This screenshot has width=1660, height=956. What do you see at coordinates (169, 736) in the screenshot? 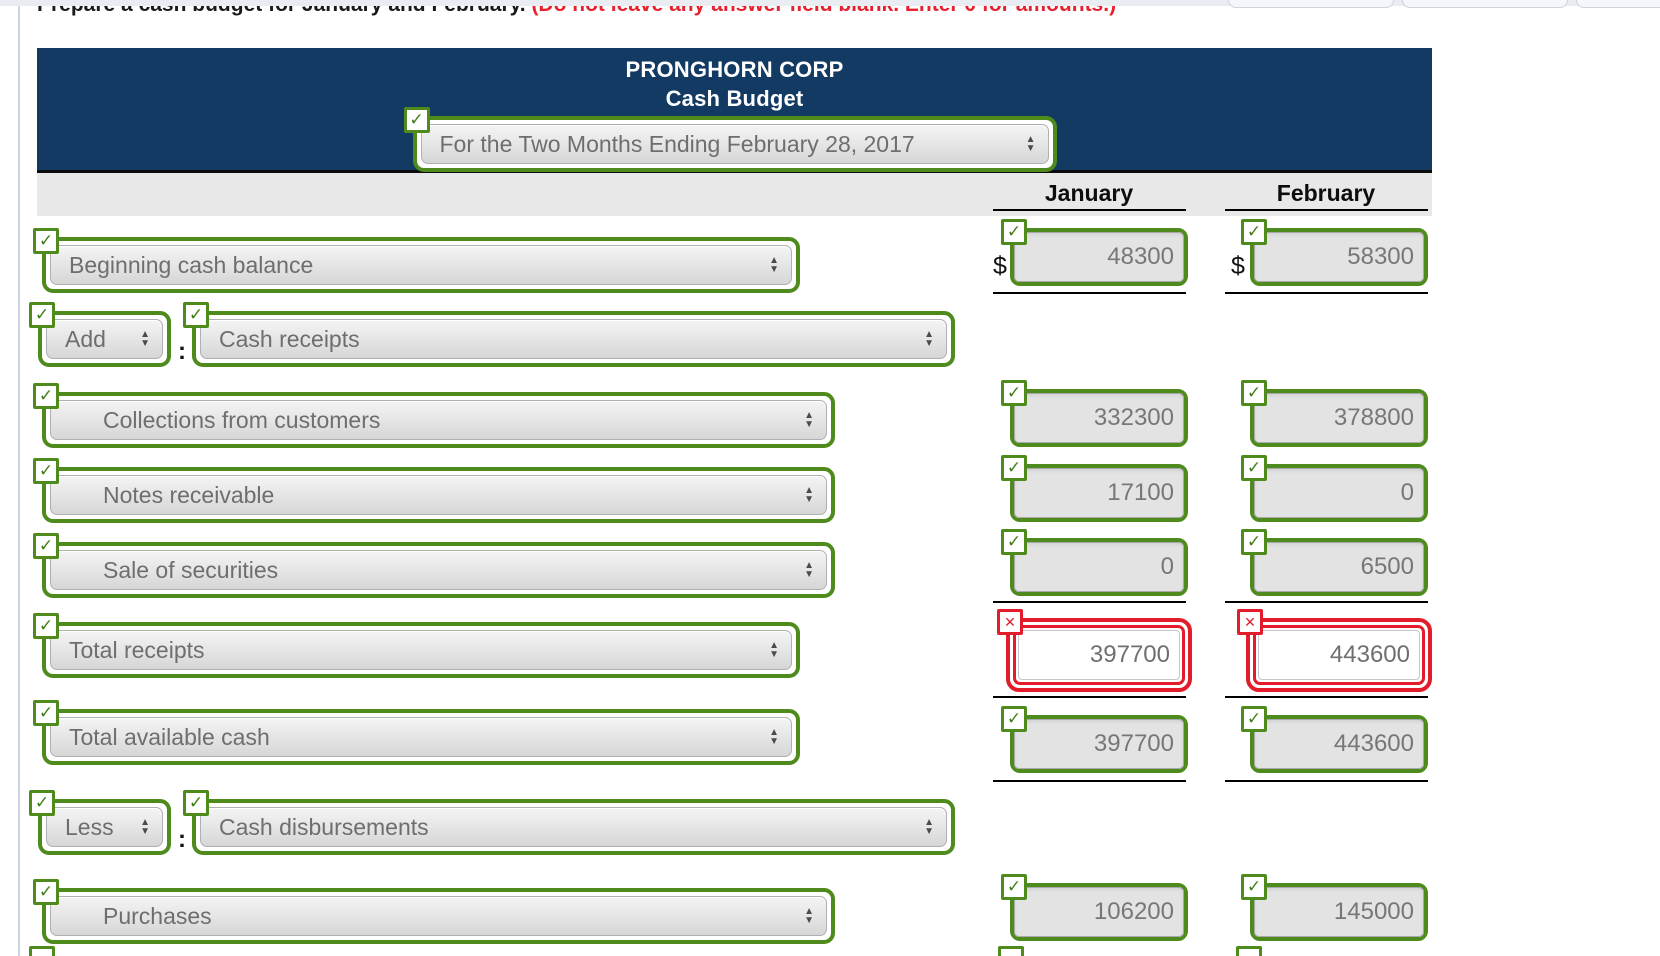
I see `select-value: Total available cash` at bounding box center [169, 736].